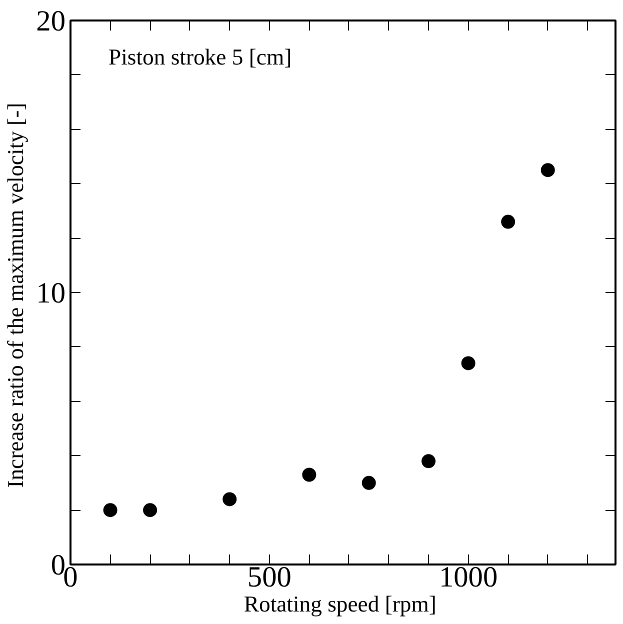 This screenshot has width=623, height=624. Describe the element at coordinates (468, 578) in the screenshot. I see `x-tick-label: 1000` at that location.